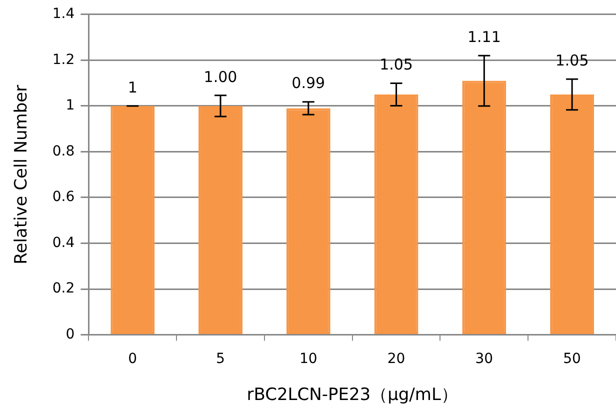  Describe the element at coordinates (63, 197) in the screenshot. I see `y-tick-label: 0.6` at that location.